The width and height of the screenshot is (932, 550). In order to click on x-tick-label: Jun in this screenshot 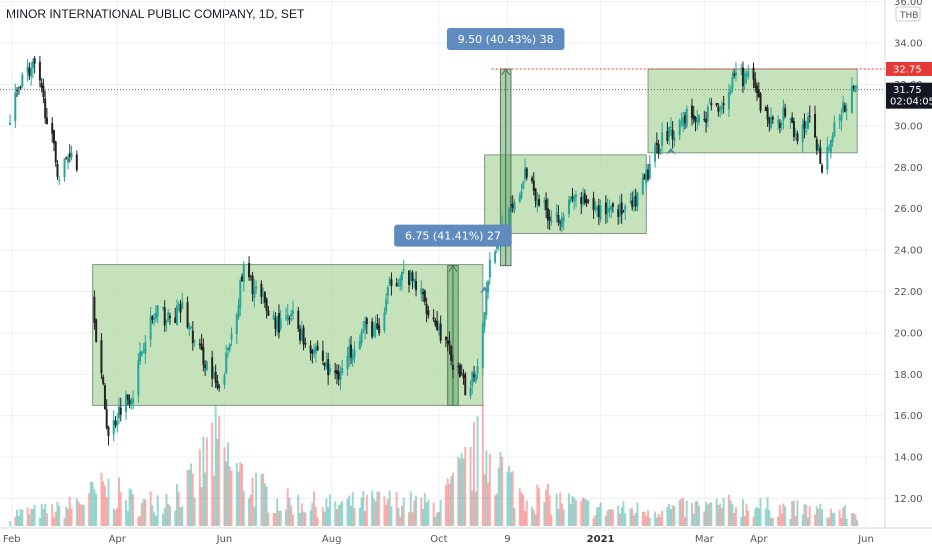, I will do `click(224, 539)`.